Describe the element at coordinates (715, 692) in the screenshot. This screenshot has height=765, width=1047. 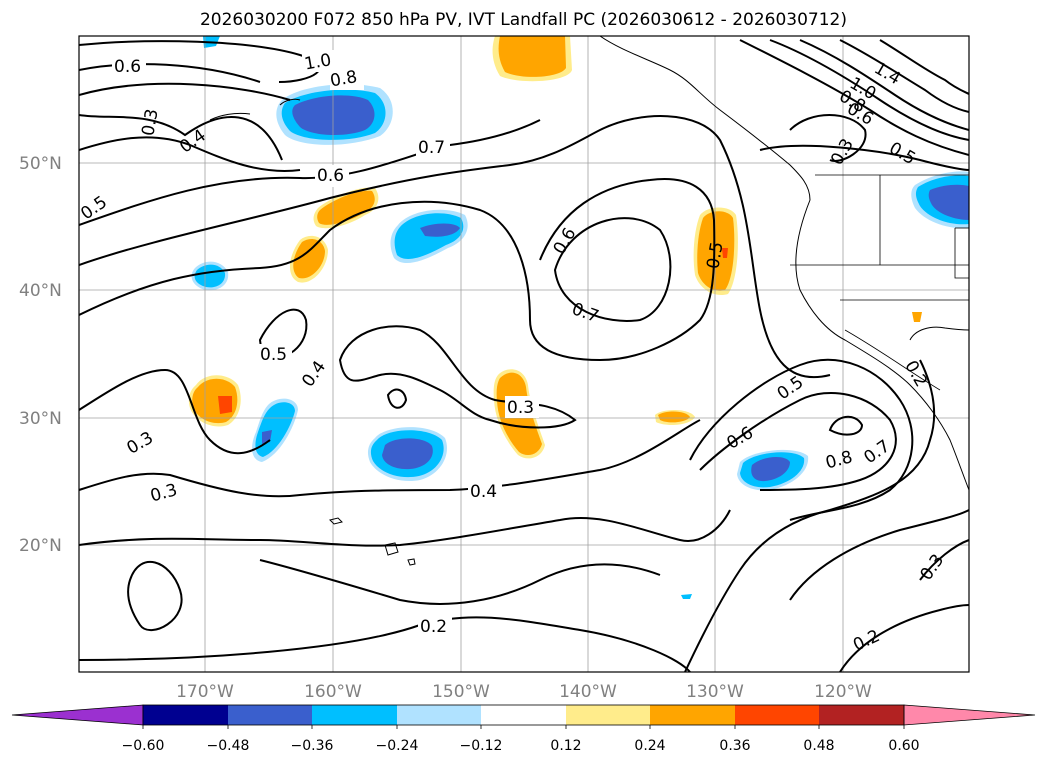
I see `lon-label-130w: 130°W` at that location.